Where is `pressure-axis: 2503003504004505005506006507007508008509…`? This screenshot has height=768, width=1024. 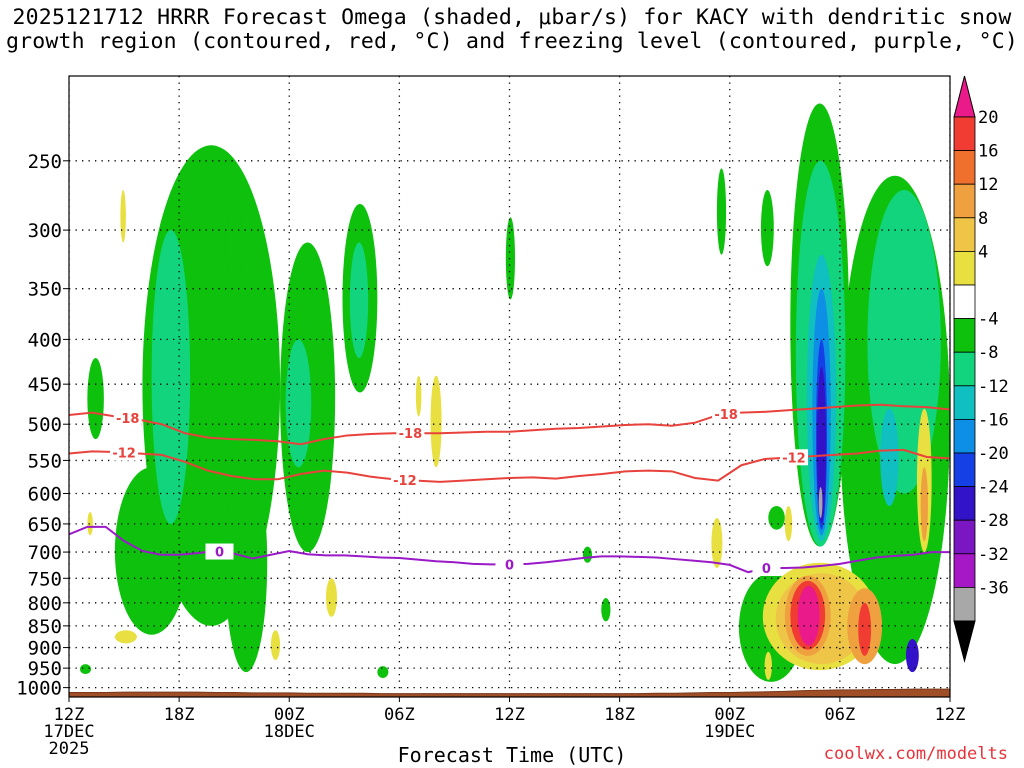
pressure-axis: 2503003504004505005506006507007508008509… is located at coordinates (42, 425).